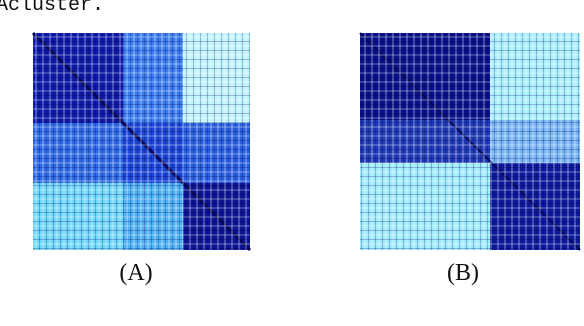 The height and width of the screenshot is (326, 584). What do you see at coordinates (463, 273) in the screenshot?
I see `panel-label: (B)` at bounding box center [463, 273].